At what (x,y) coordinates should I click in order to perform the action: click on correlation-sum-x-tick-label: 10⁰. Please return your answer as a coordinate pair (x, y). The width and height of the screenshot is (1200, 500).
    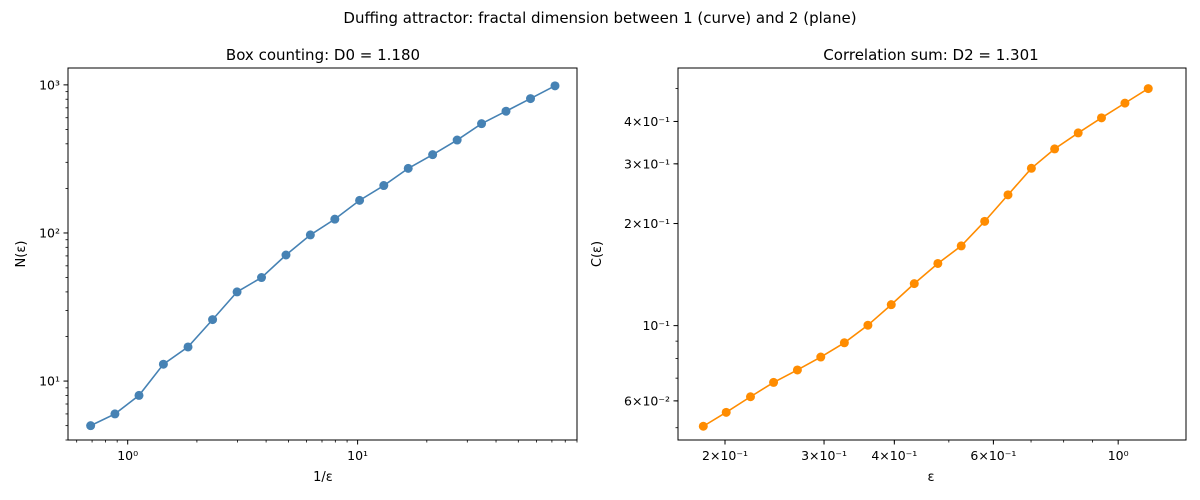
    Looking at the image, I should click on (1118, 455).